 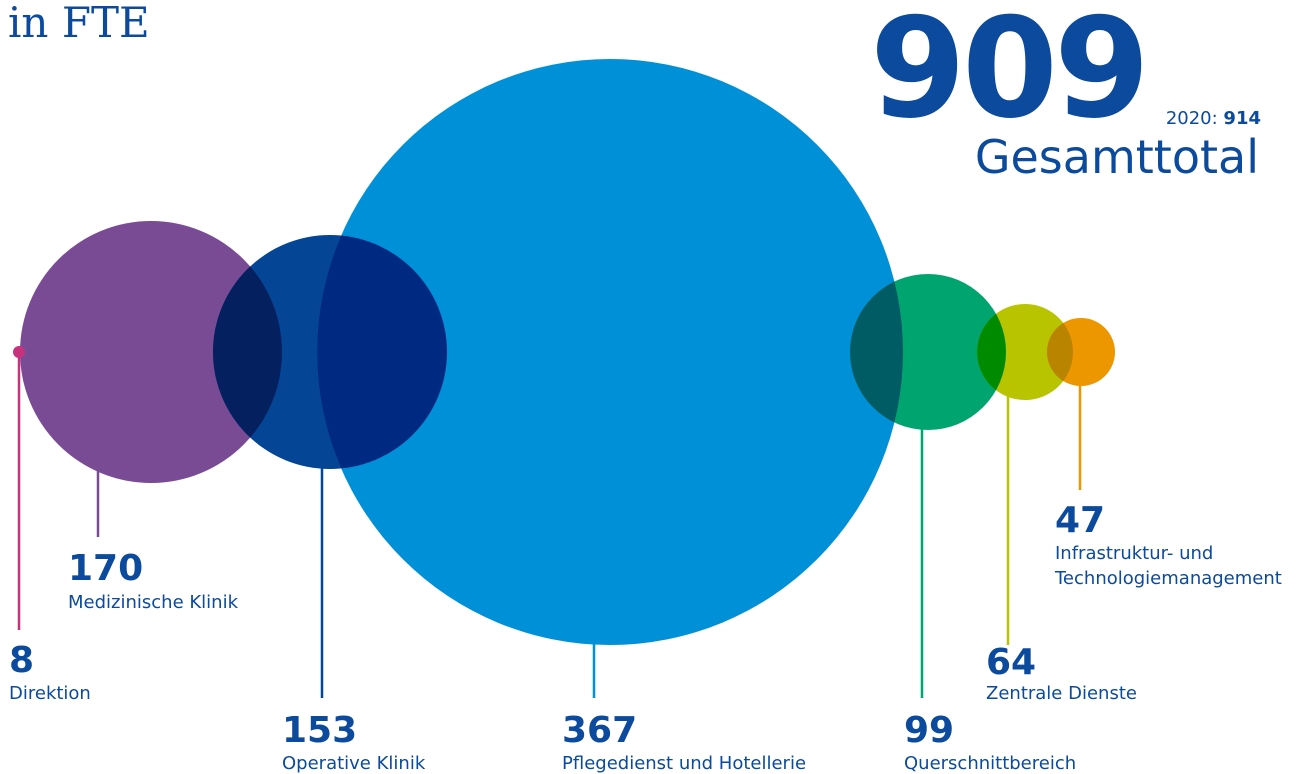 What do you see at coordinates (1168, 578) in the screenshot?
I see `category-label: Technologiemanagement` at bounding box center [1168, 578].